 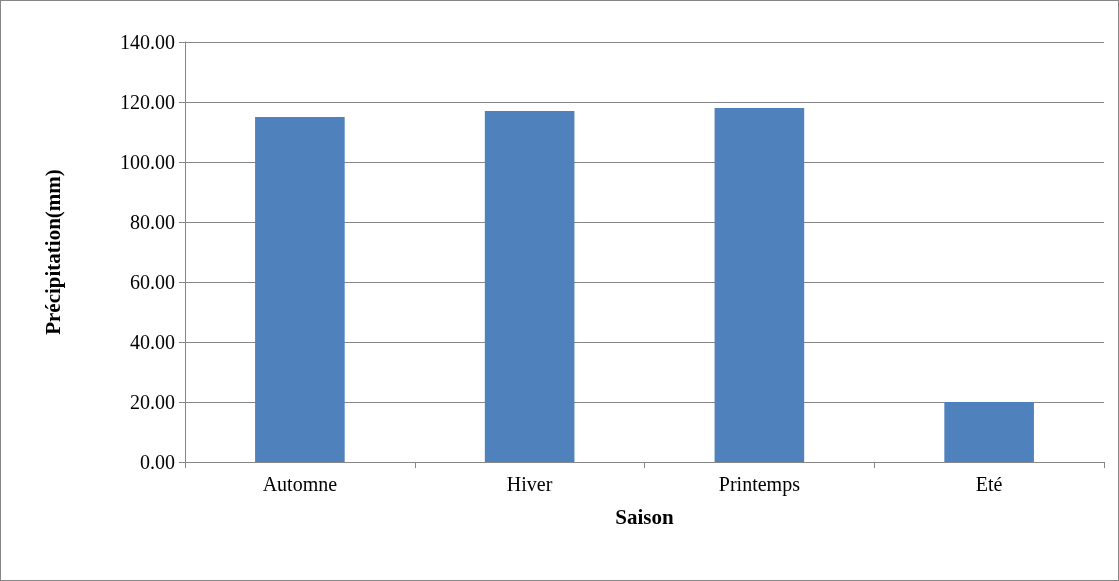 What do you see at coordinates (529, 484) in the screenshot?
I see `x-tick-label: Hiver` at bounding box center [529, 484].